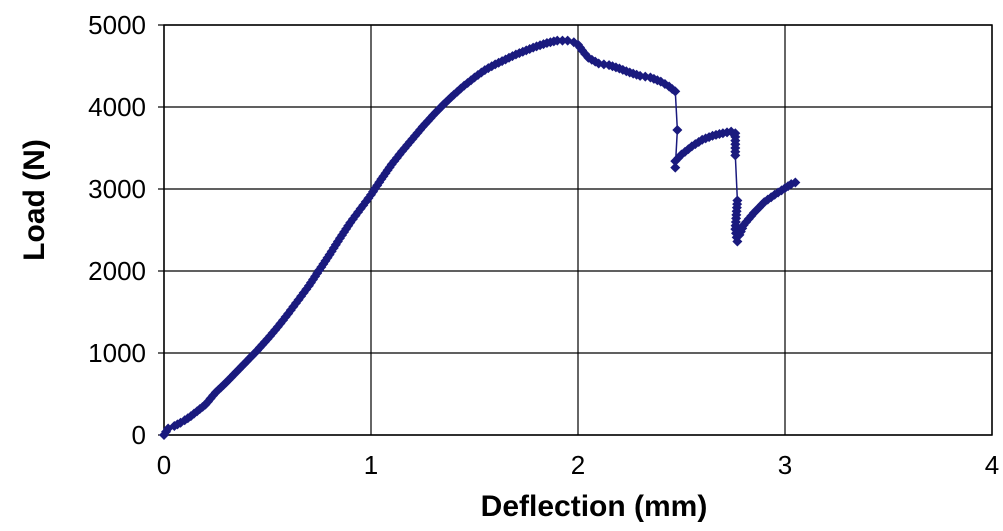 The image size is (1003, 531). What do you see at coordinates (117, 271) in the screenshot?
I see `y-tick-label: 2000` at bounding box center [117, 271].